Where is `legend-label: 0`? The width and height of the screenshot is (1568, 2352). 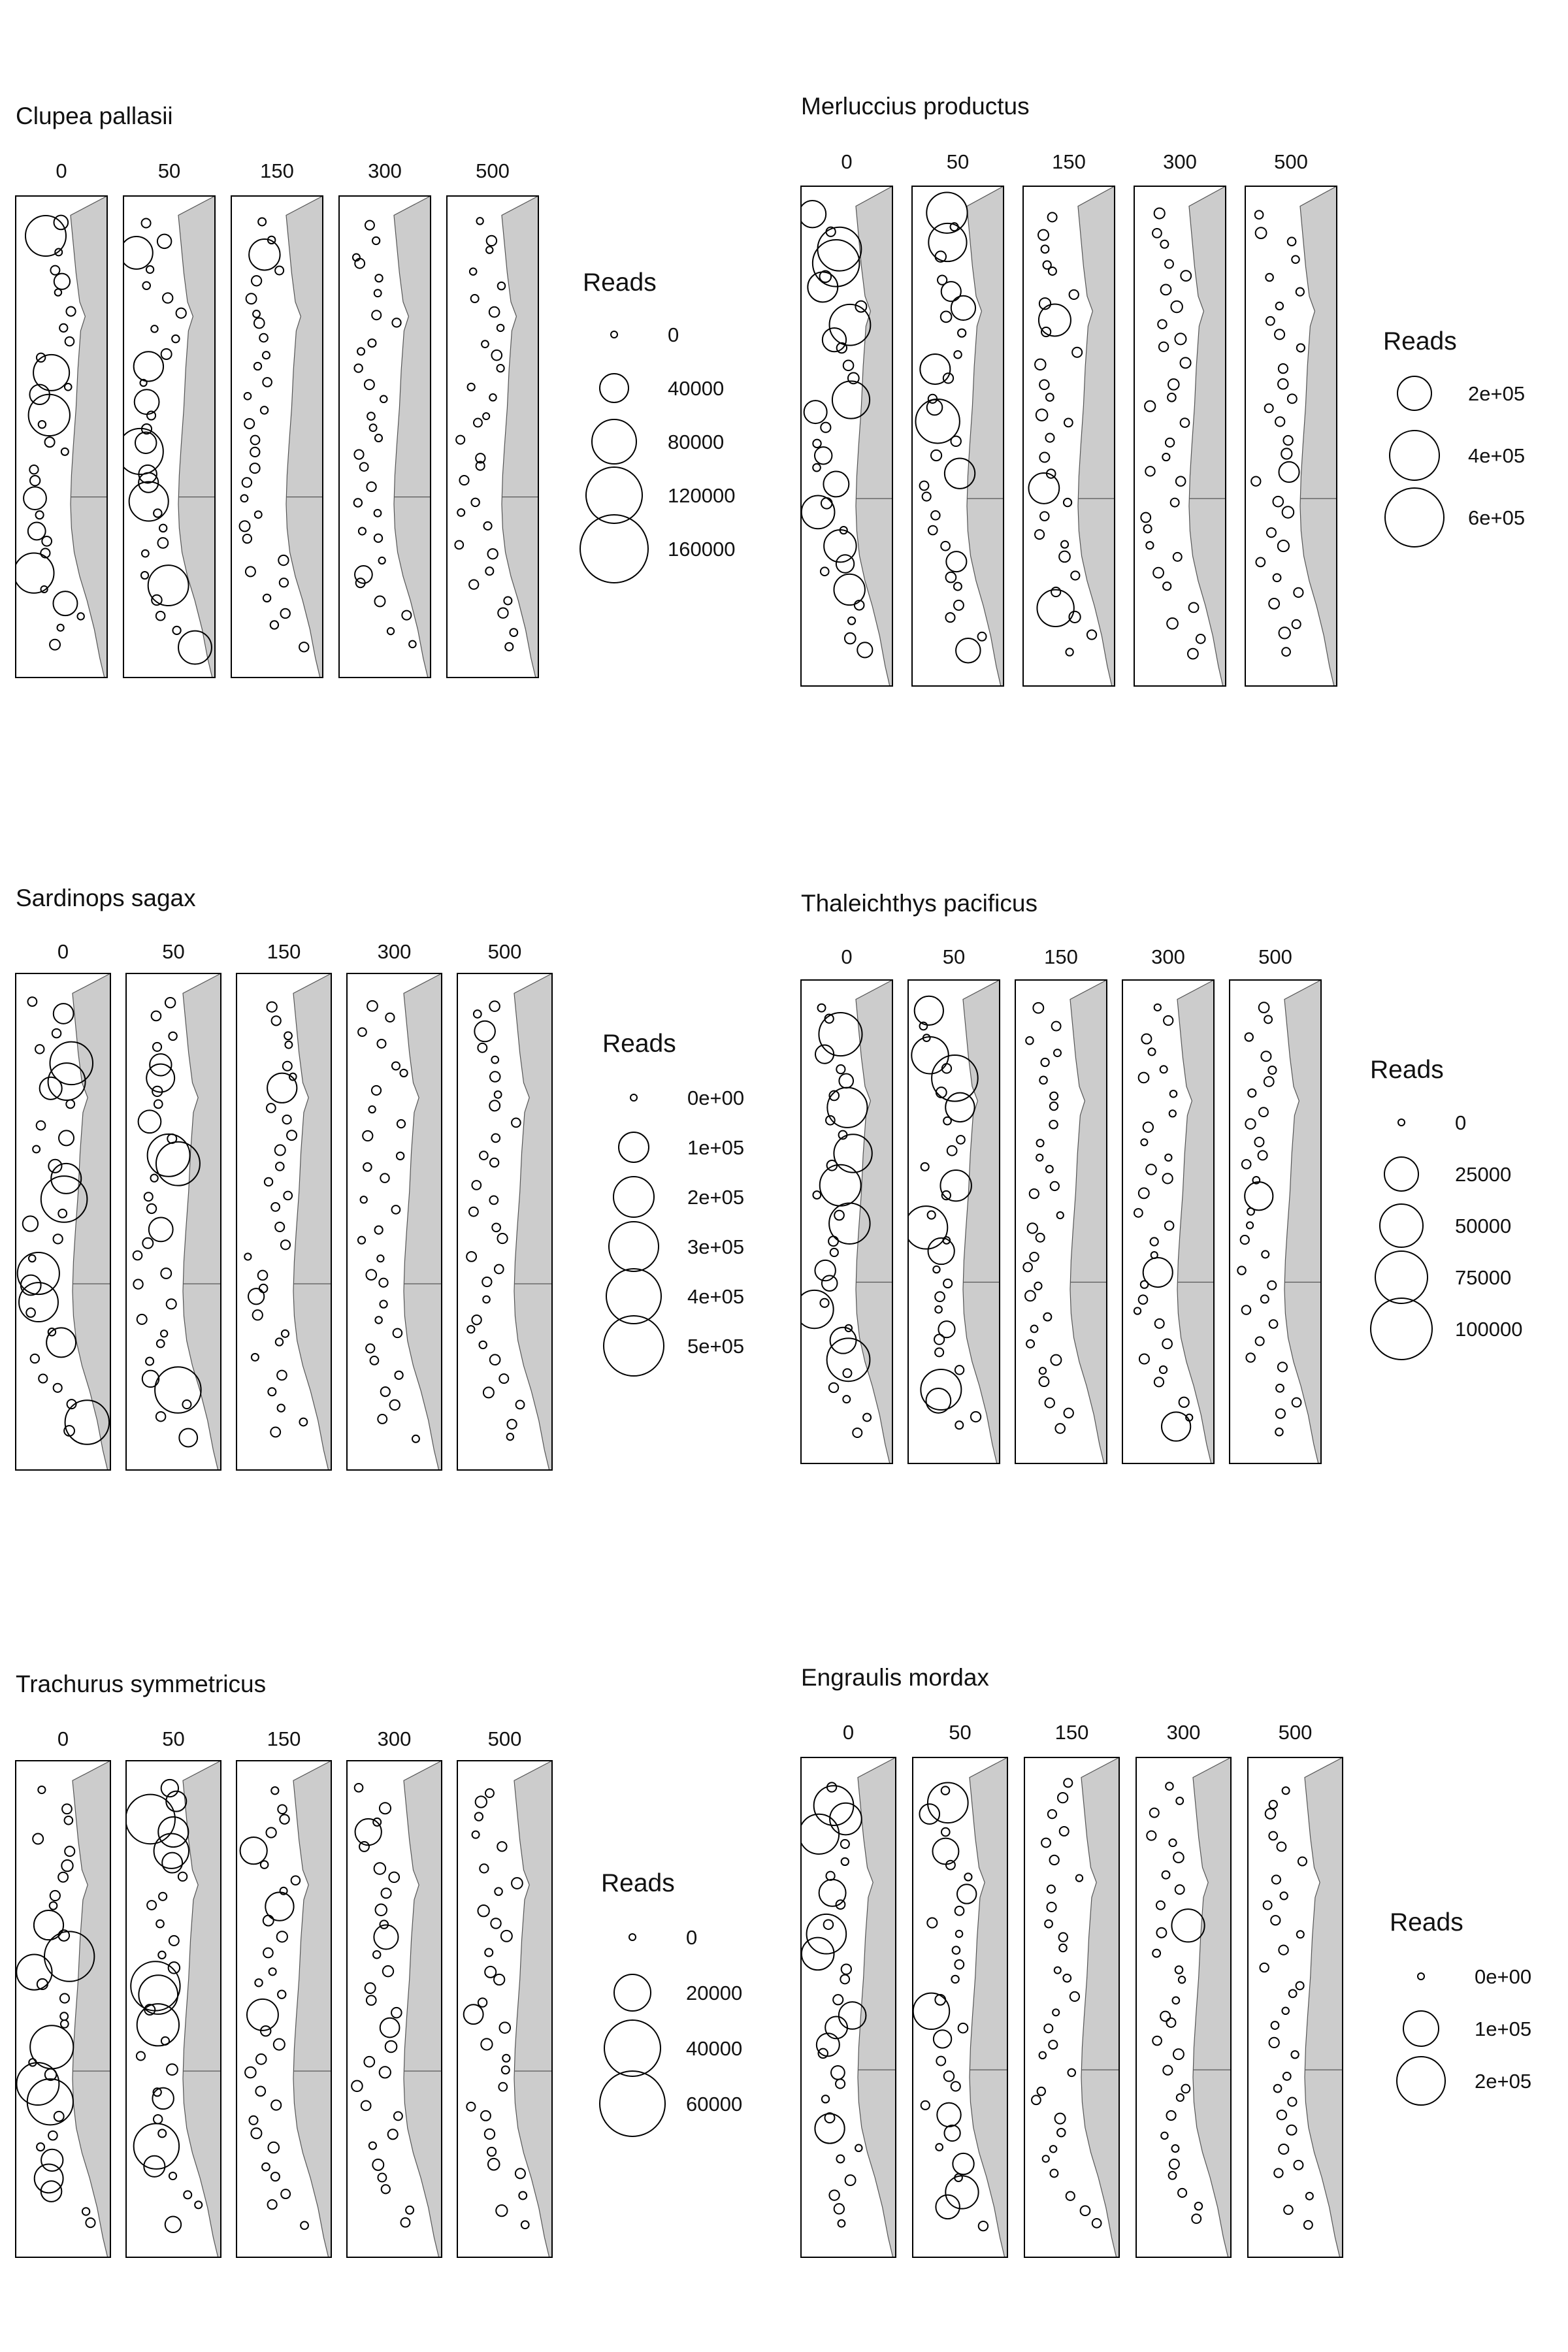
legend-label: 0 is located at coordinates (691, 1937).